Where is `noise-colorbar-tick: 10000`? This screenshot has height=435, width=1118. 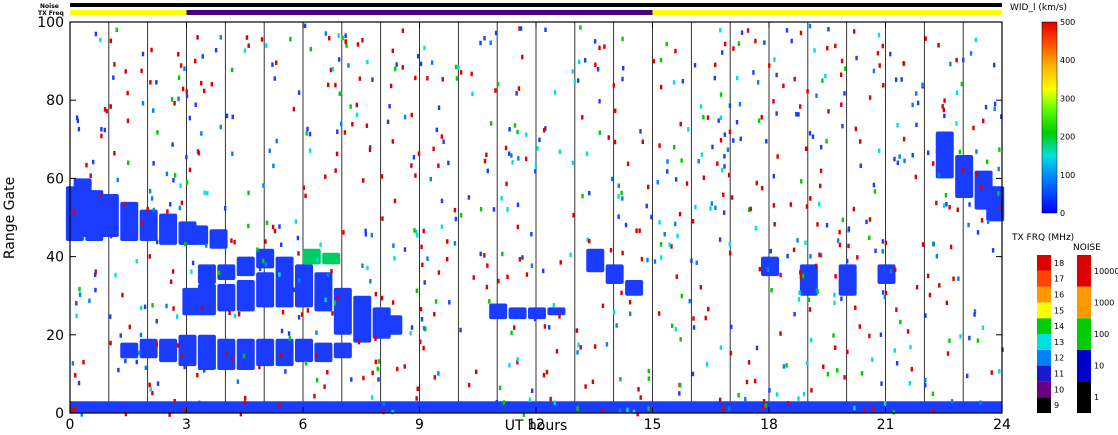
noise-colorbar-tick: 10000 is located at coordinates (1106, 271).